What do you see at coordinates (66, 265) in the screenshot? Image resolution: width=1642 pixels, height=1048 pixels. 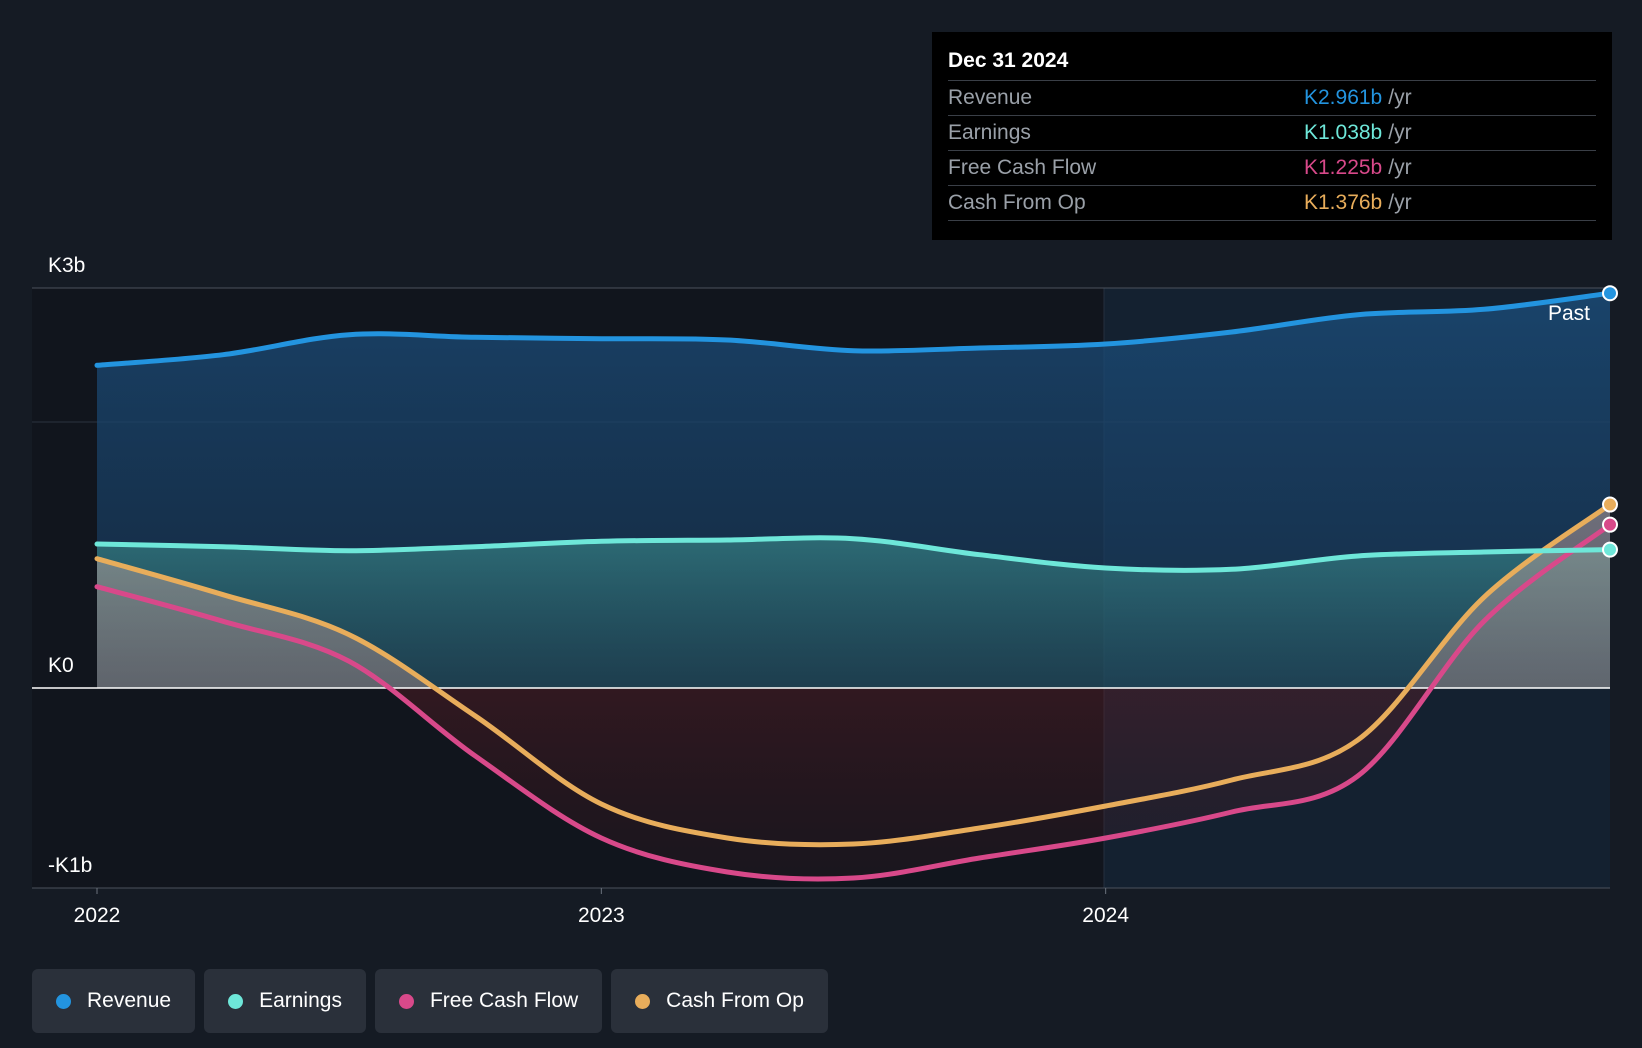 I see `y-axis-label: K3b` at bounding box center [66, 265].